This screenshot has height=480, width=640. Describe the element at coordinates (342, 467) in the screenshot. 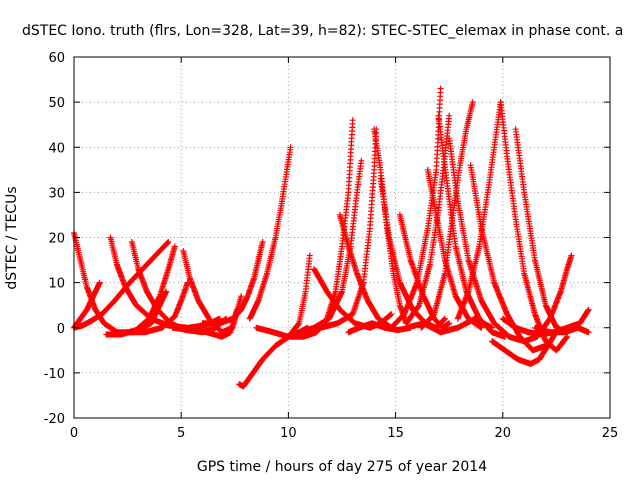

I see `x-axis-title: GPS time / hours of day 275 of year 2014` at that location.